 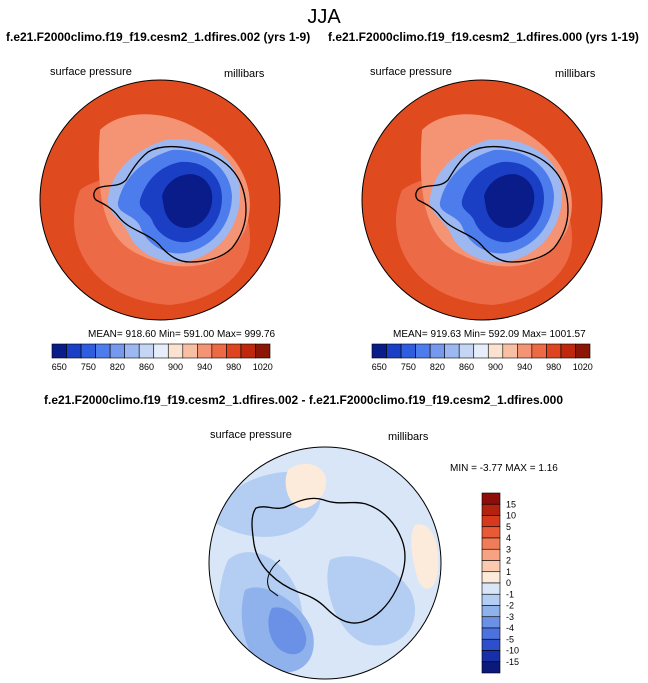 I want to click on panel1-colorbar-tick-label: 820, so click(x=117, y=367).